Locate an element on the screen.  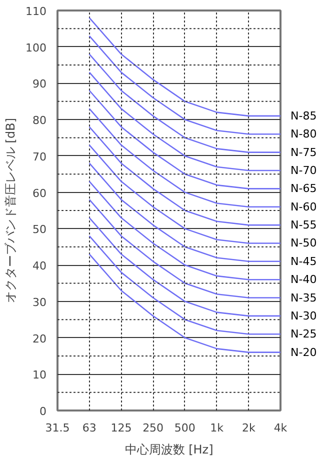
x-axis-title: 中心周波数 [Hz] is located at coordinates (169, 449).